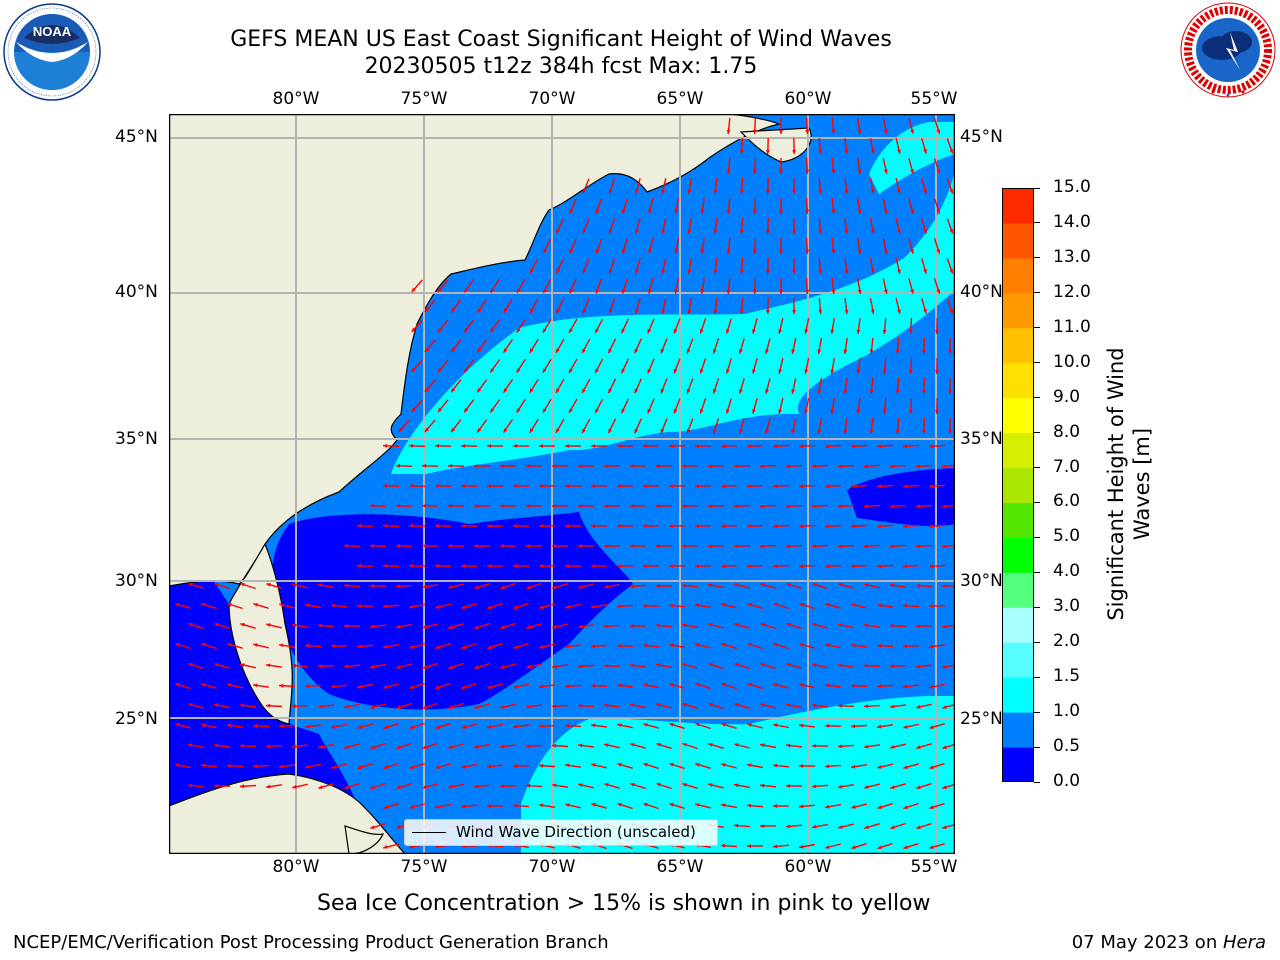  Describe the element at coordinates (1018, 695) in the screenshot. I see `colorbar-bin` at that location.